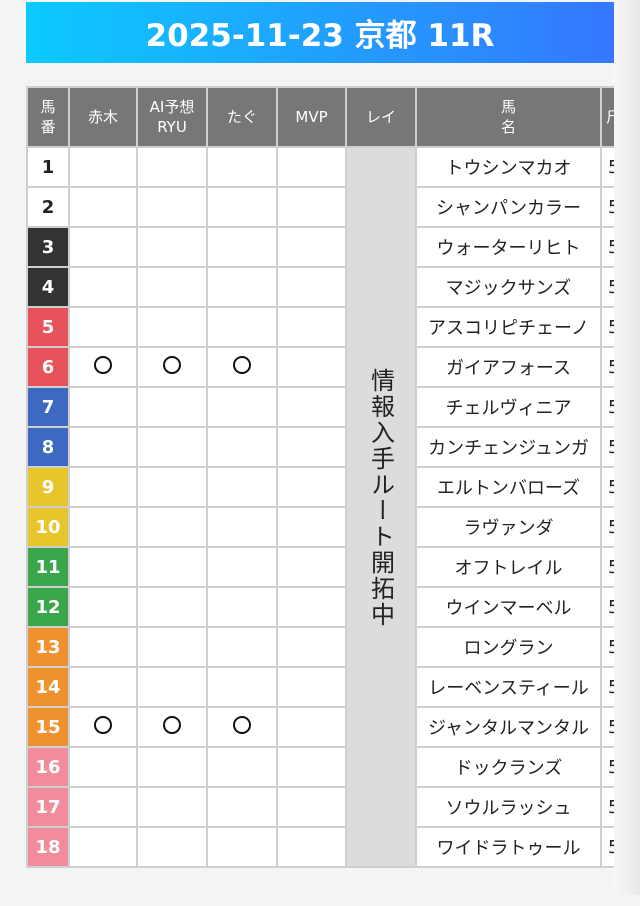 The image size is (640, 906). Describe the element at coordinates (508, 287) in the screenshot. I see `horse-name: マジックサンズ` at that location.